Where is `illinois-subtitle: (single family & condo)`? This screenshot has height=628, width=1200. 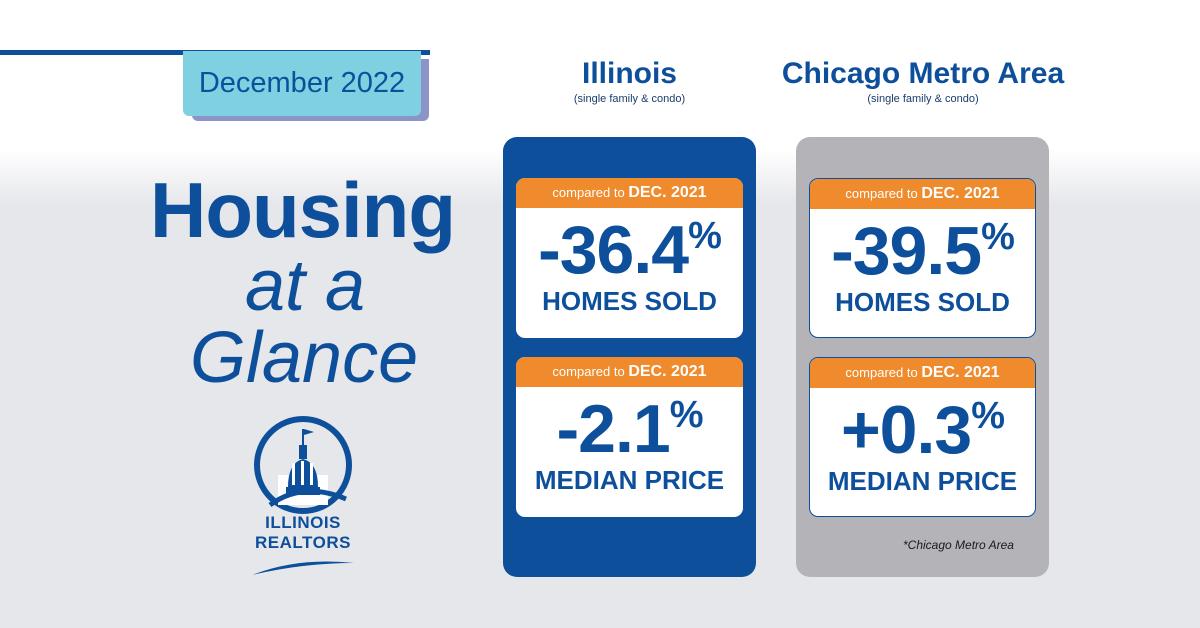
illinois-subtitle: (single family & condo) is located at coordinates (629, 99).